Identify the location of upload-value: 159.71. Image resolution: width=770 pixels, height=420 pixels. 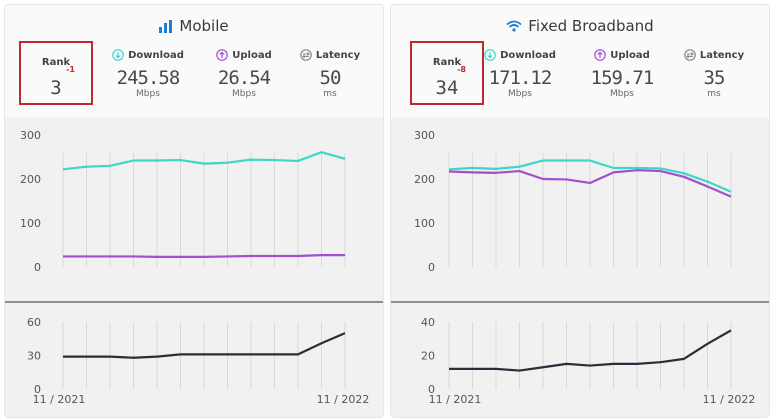
(622, 78).